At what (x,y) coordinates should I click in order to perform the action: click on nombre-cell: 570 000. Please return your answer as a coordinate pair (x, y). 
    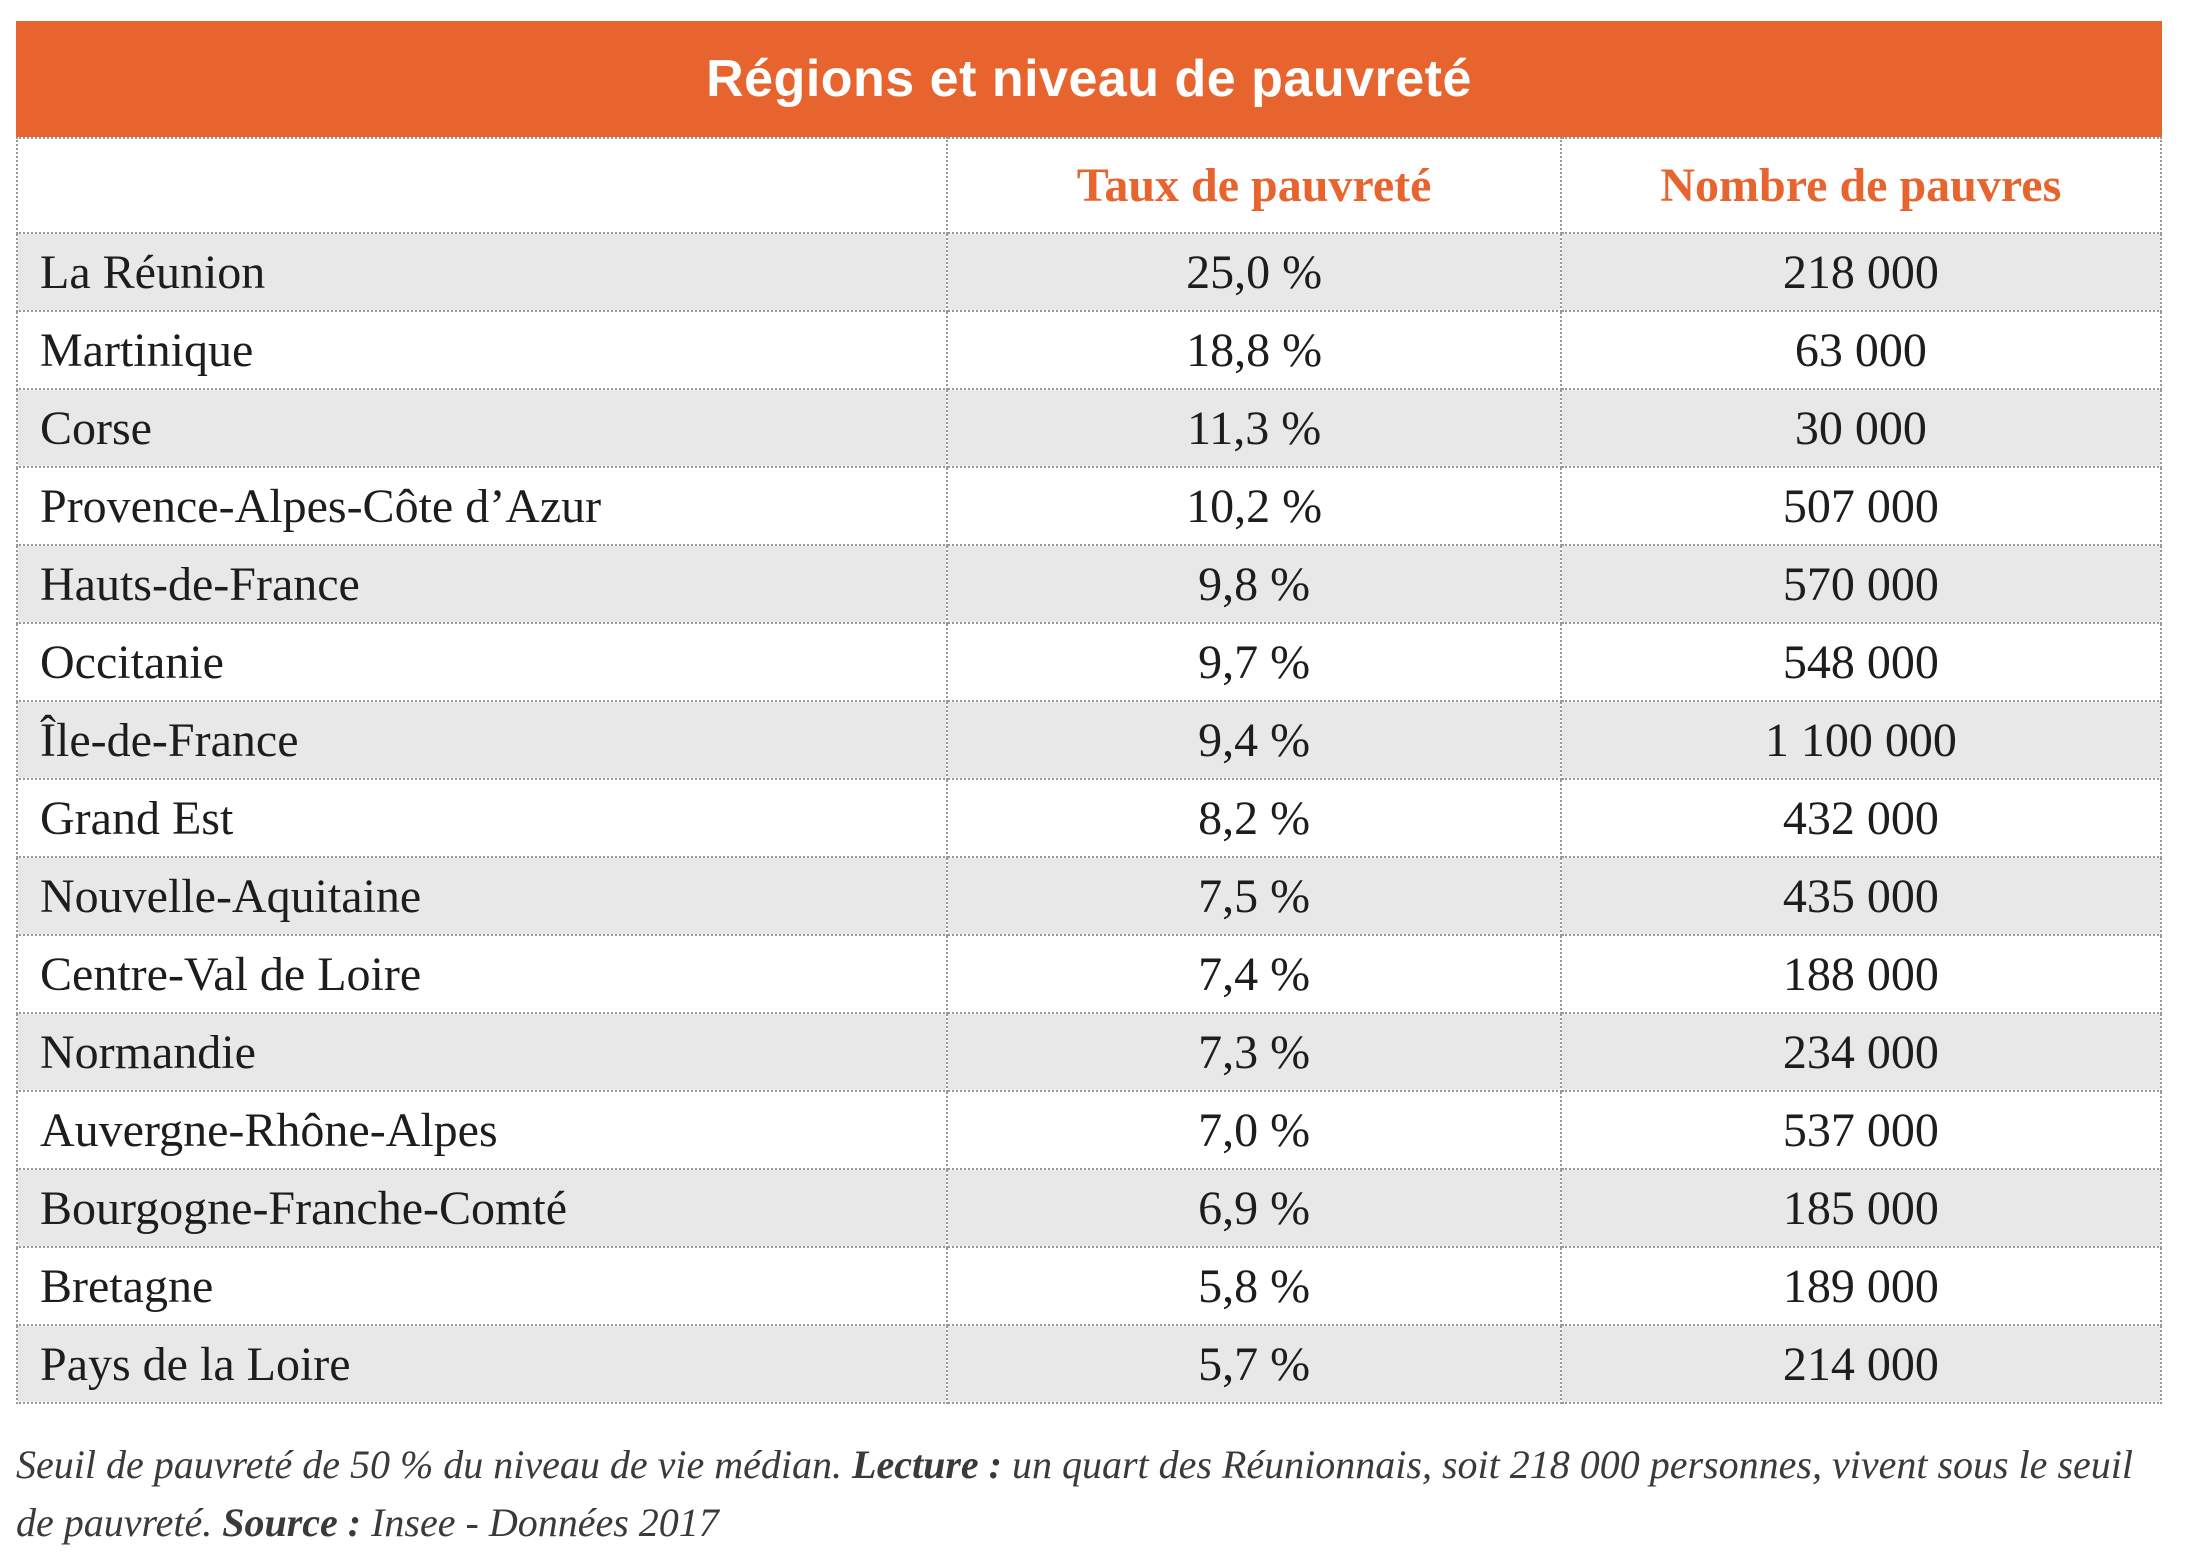
    Looking at the image, I should click on (1861, 584).